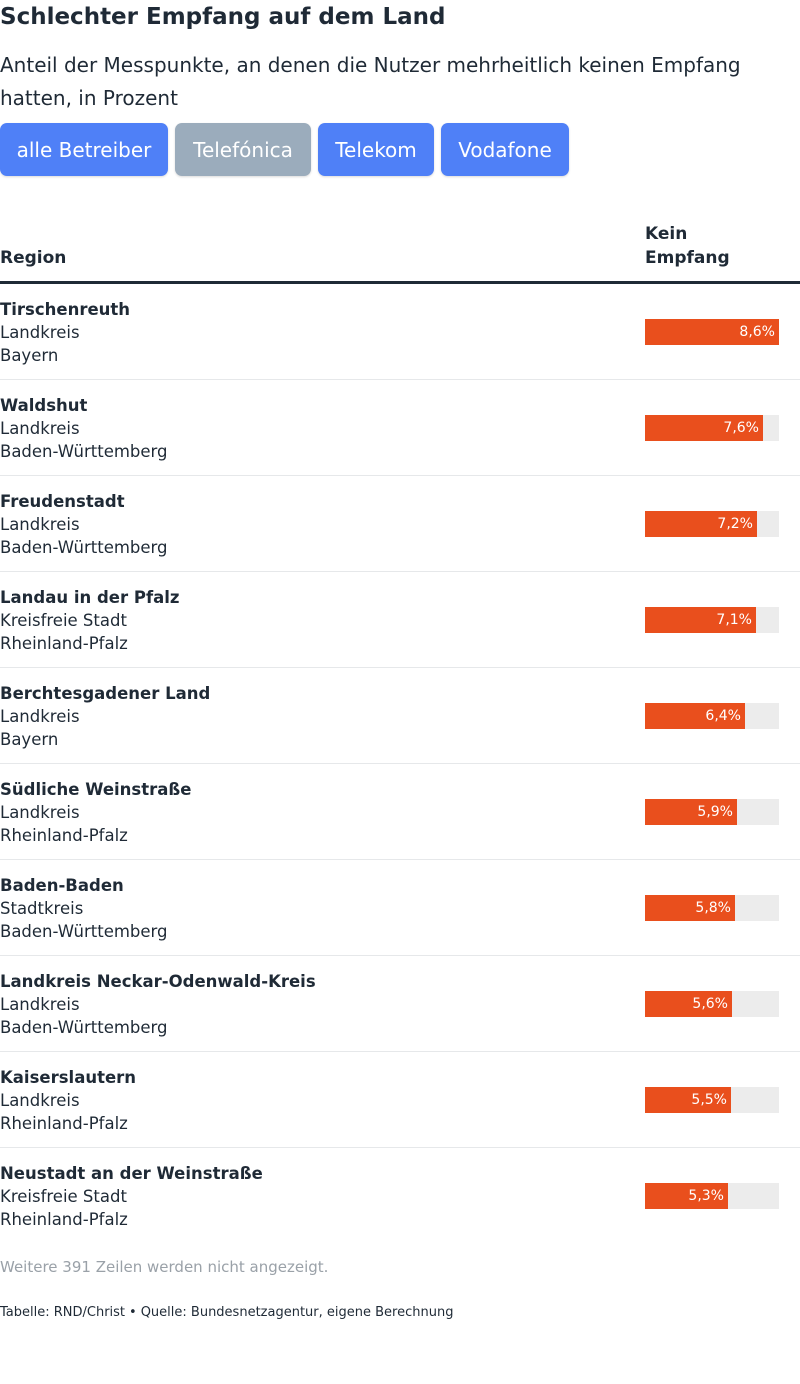  I want to click on bar-value-label: 5,6%, so click(710, 1004).